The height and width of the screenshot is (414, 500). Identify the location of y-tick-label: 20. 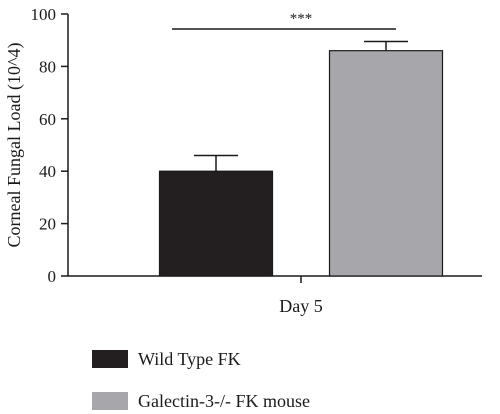
(47, 224).